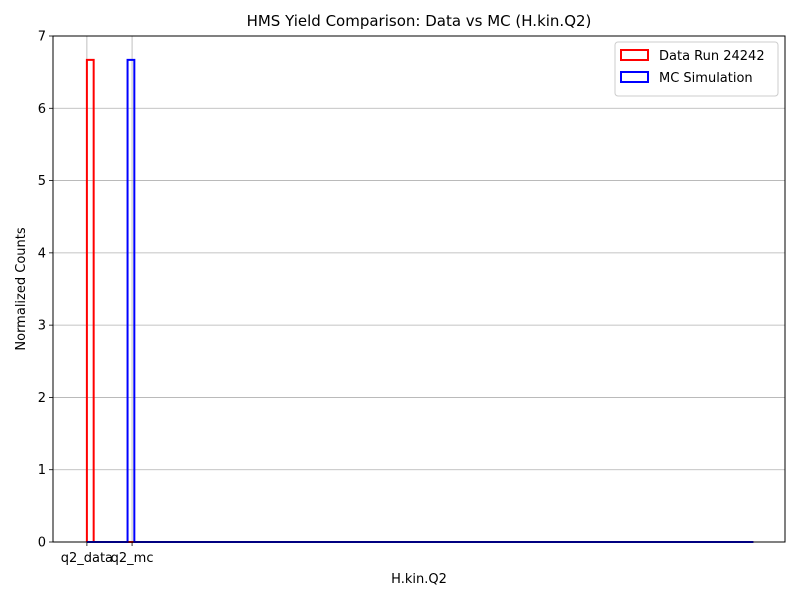 Image resolution: width=800 pixels, height=600 pixels. Describe the element at coordinates (42, 470) in the screenshot. I see `y-tick-label: 1` at that location.